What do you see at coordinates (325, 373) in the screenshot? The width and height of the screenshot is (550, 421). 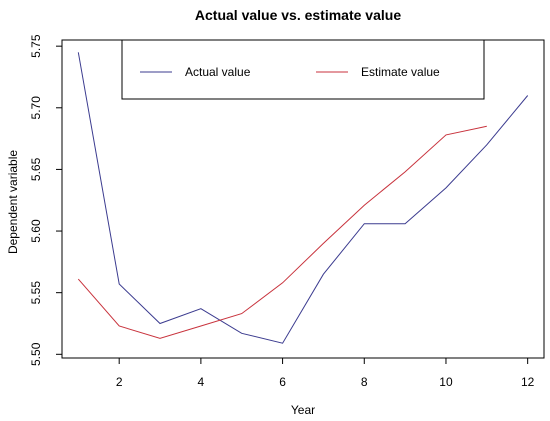 I see `x-axis: 2 4 6 8 10 12` at bounding box center [325, 373].